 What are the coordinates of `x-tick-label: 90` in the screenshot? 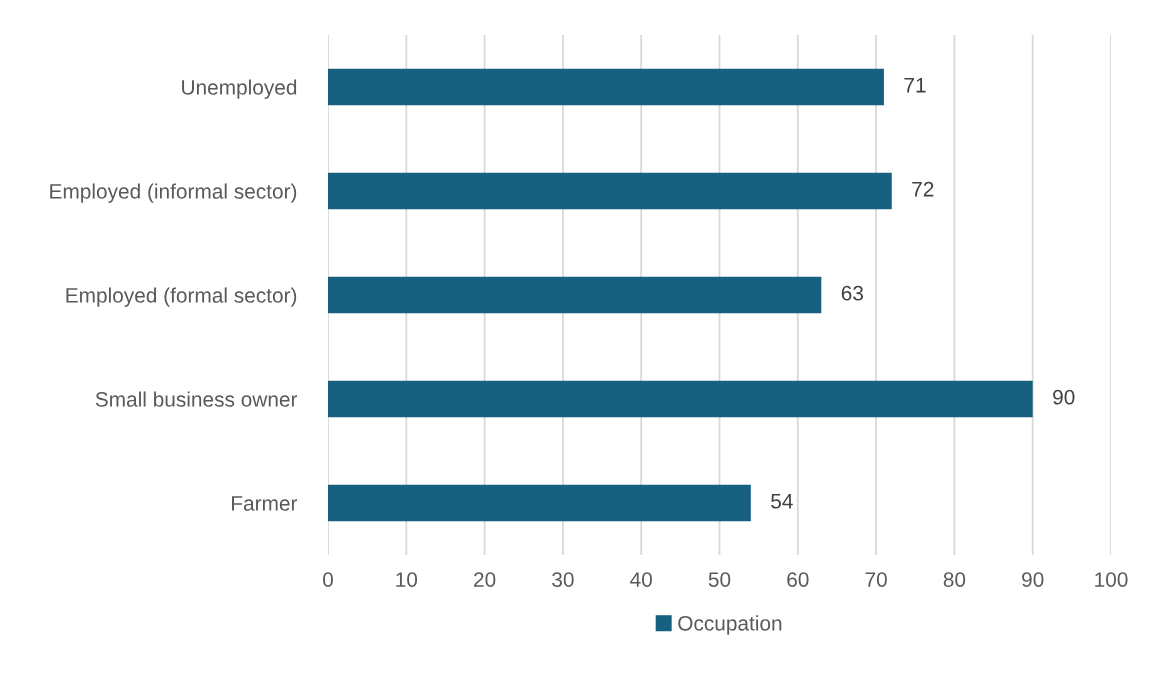 It's located at (1033, 579).